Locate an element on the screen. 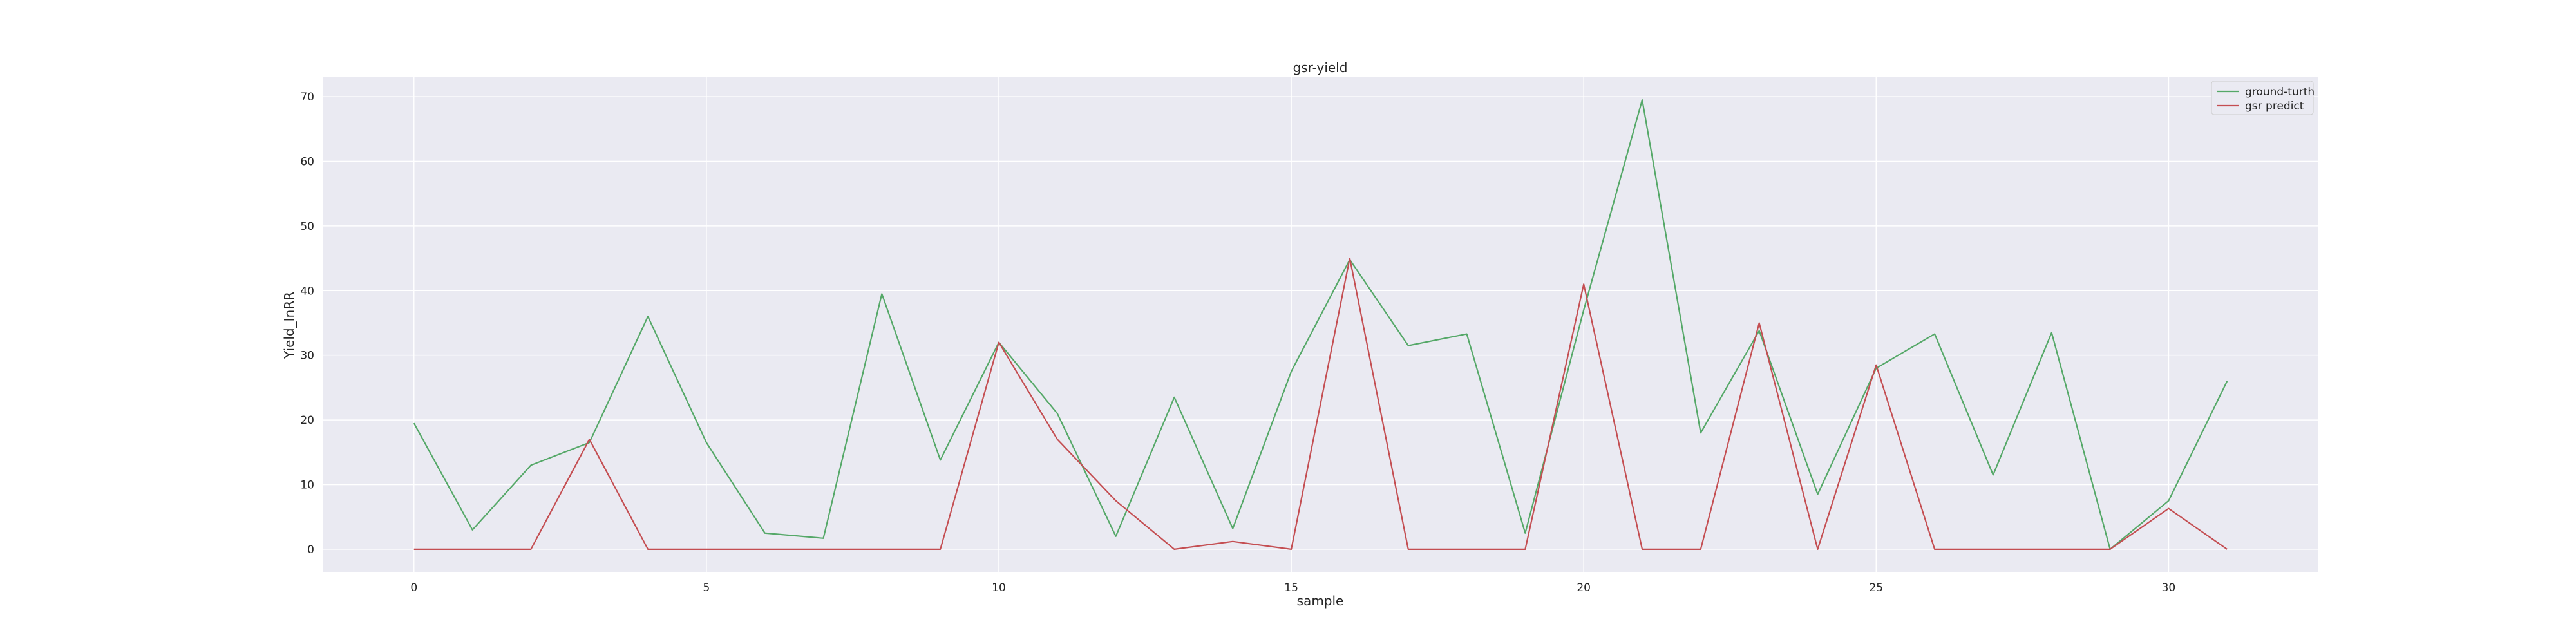 Image resolution: width=2576 pixels, height=644 pixels. legend: ground-turth gsr predict is located at coordinates (2263, 97).